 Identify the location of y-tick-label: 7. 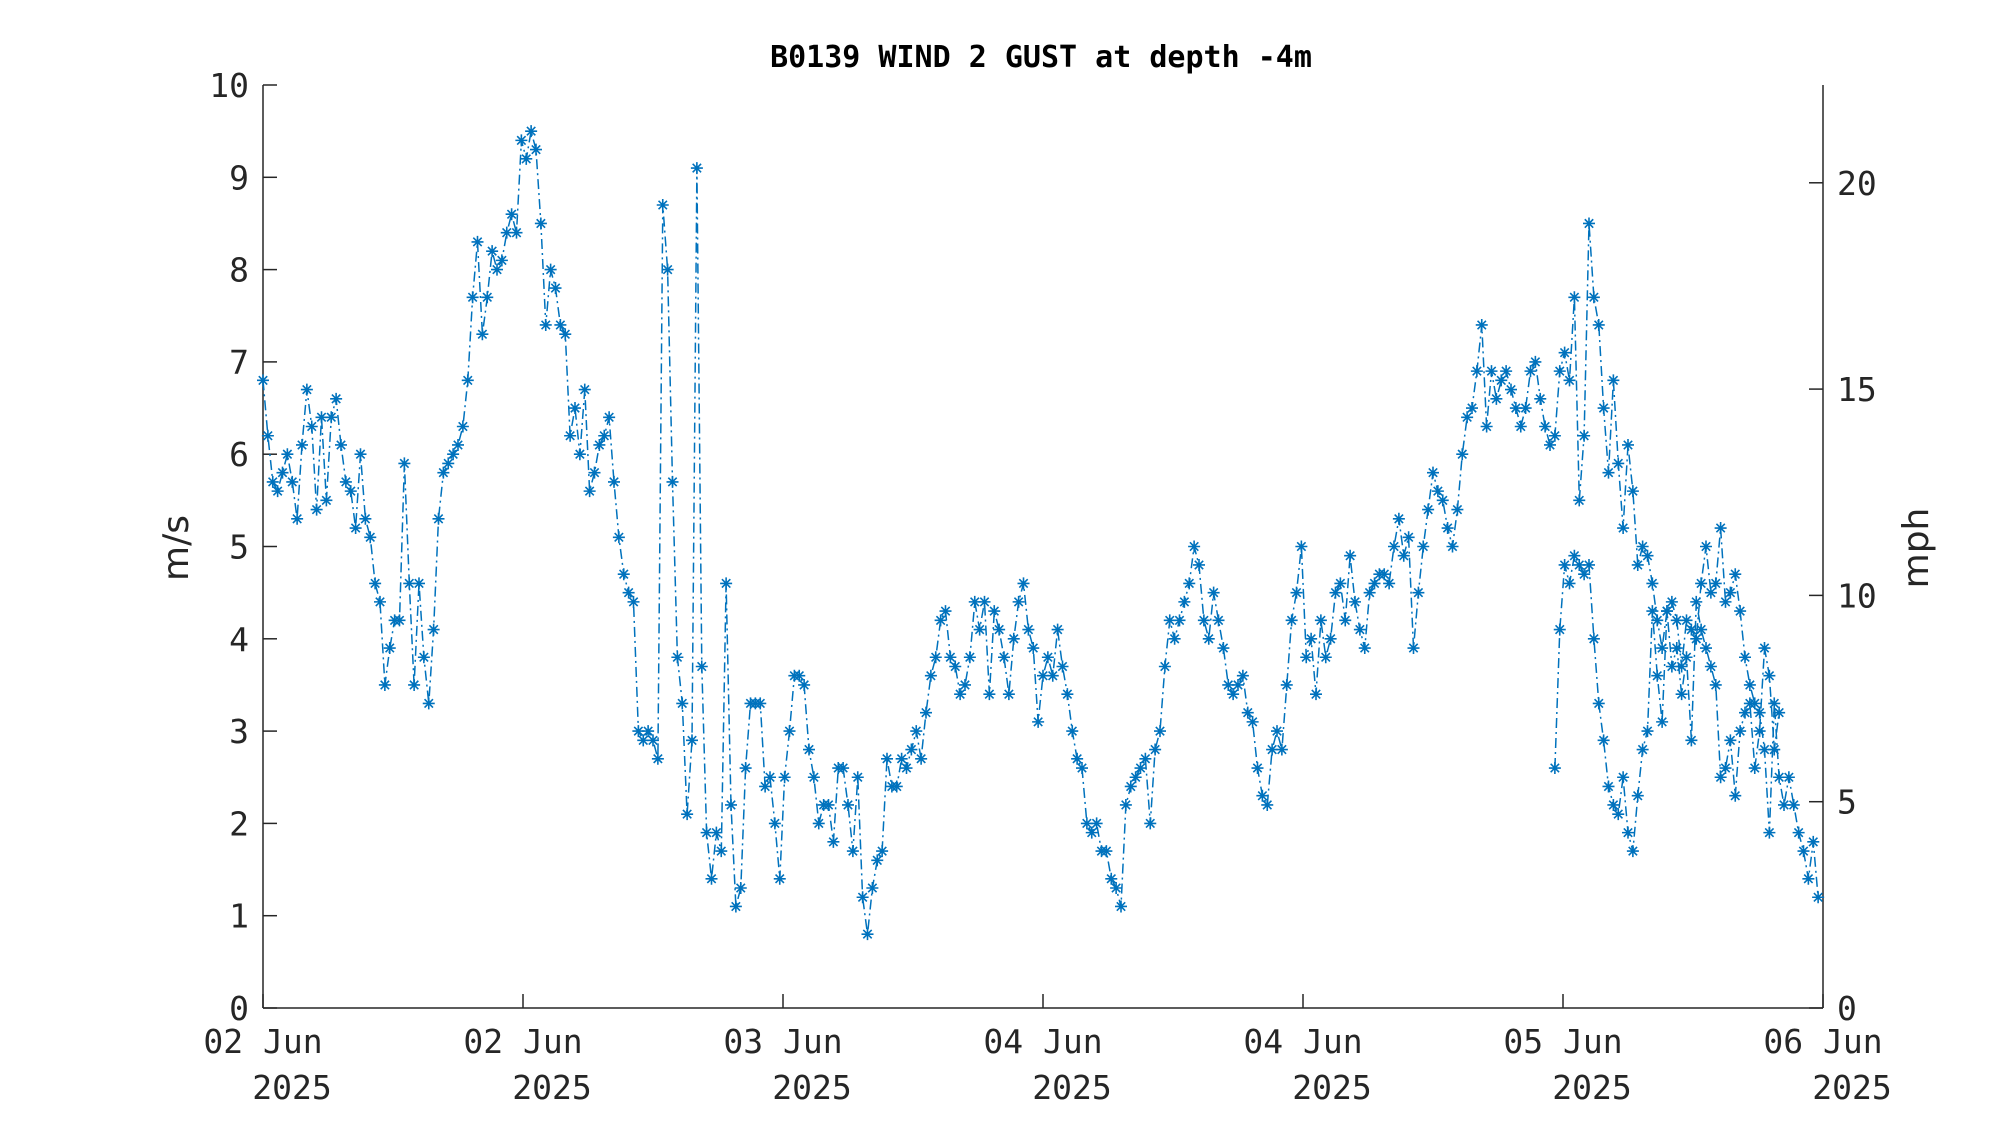
(239, 362).